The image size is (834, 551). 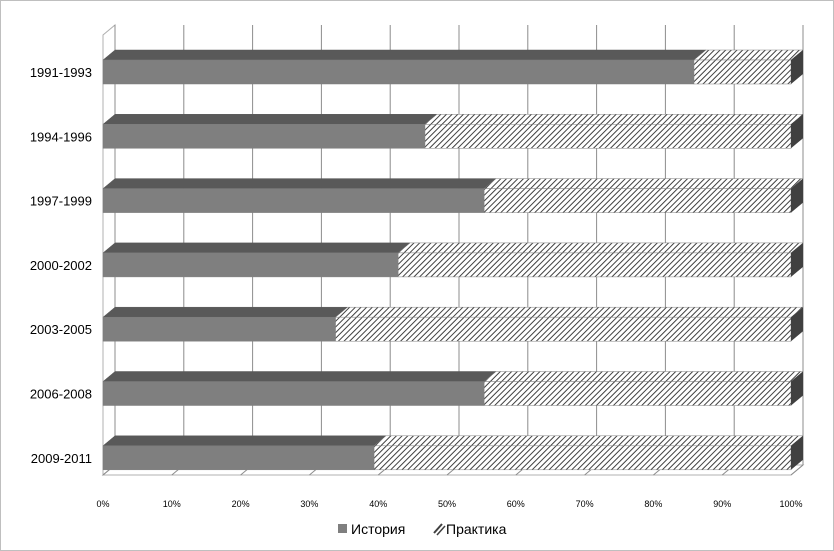 I want to click on x-tick-label: 100%, so click(x=790, y=504).